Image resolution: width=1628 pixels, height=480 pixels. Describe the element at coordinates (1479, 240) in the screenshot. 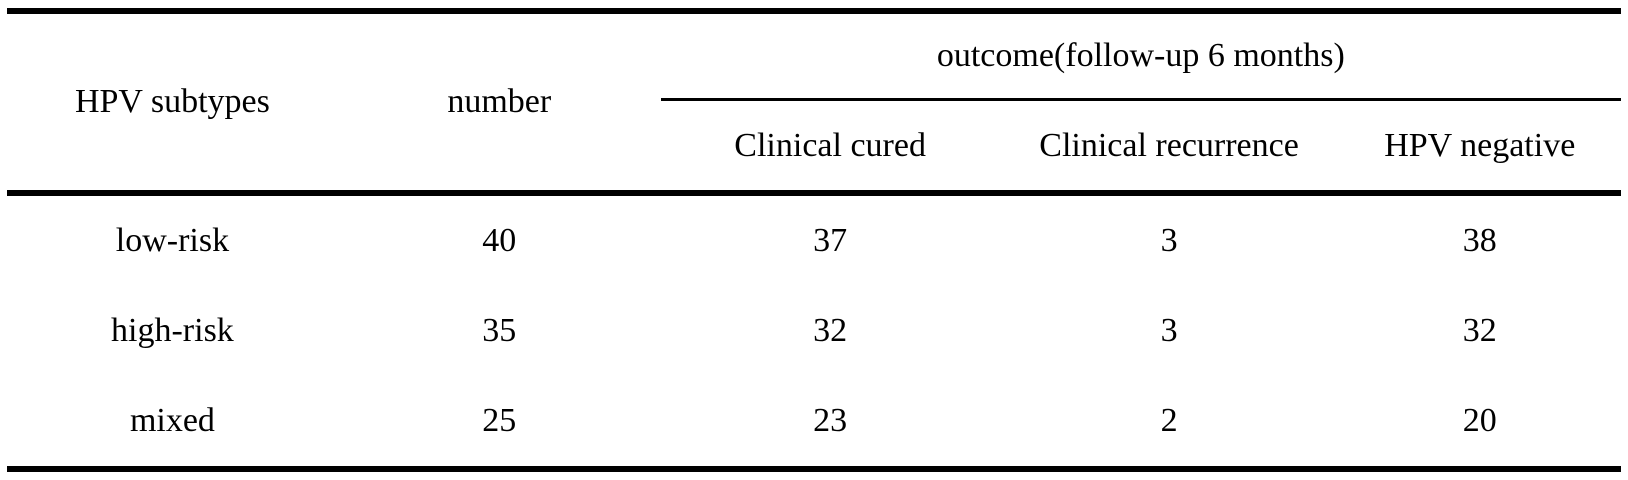

I see `cell-hpv-negative: 38` at that location.